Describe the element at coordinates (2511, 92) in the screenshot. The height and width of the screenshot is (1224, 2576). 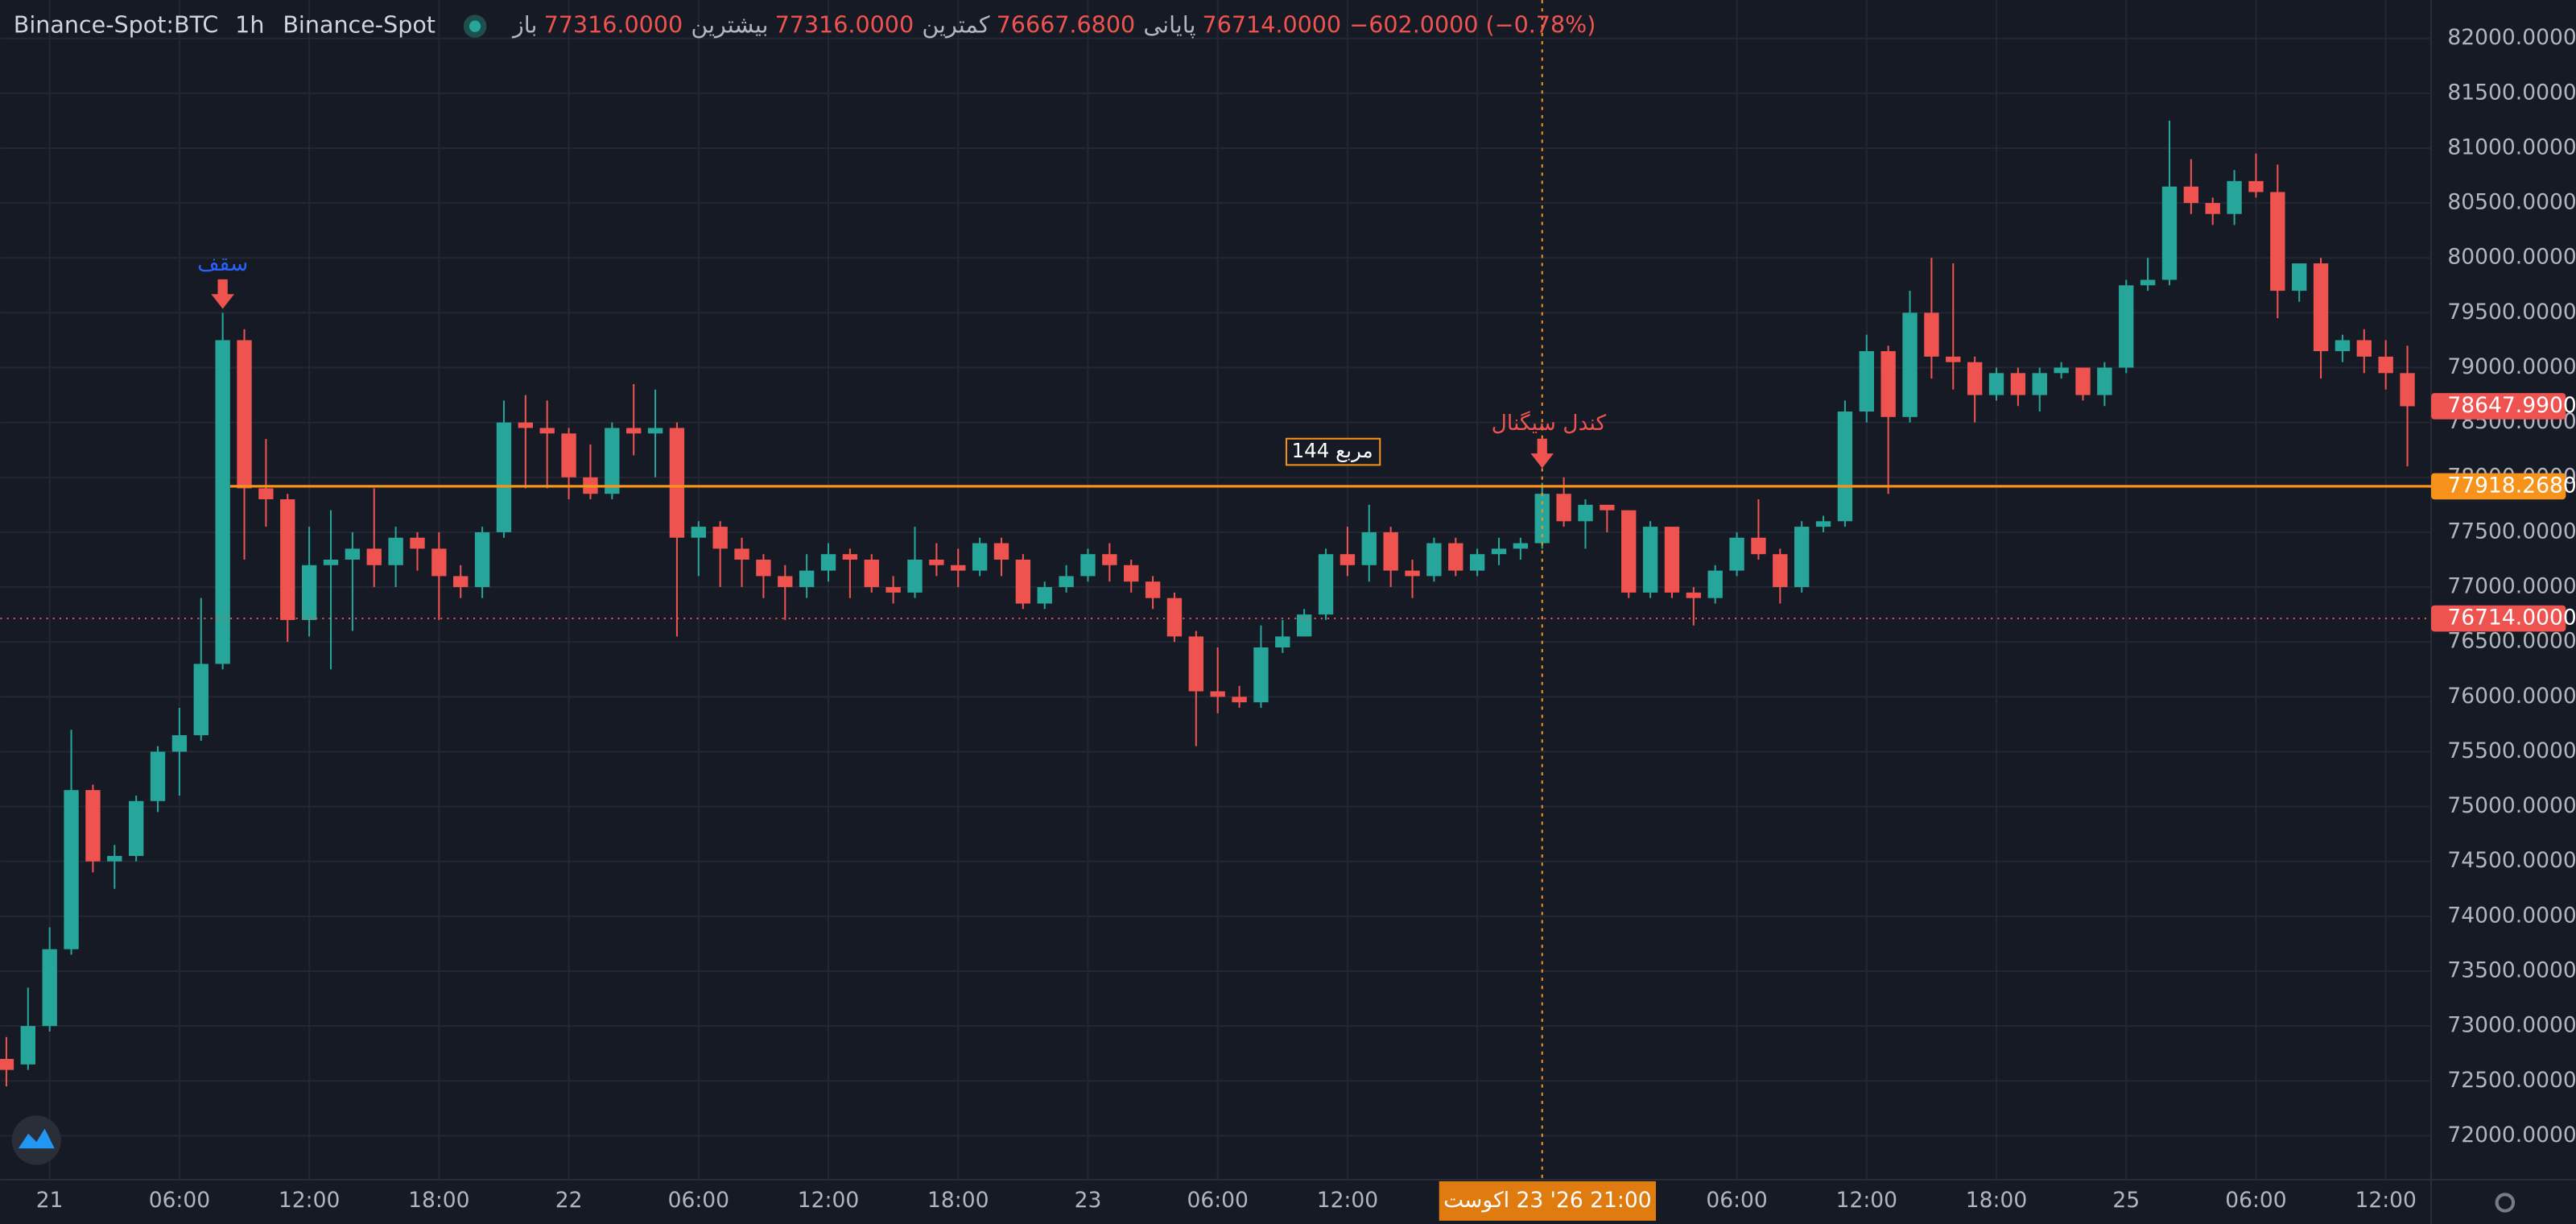
I see `y-tick-label: 81500.0000` at that location.